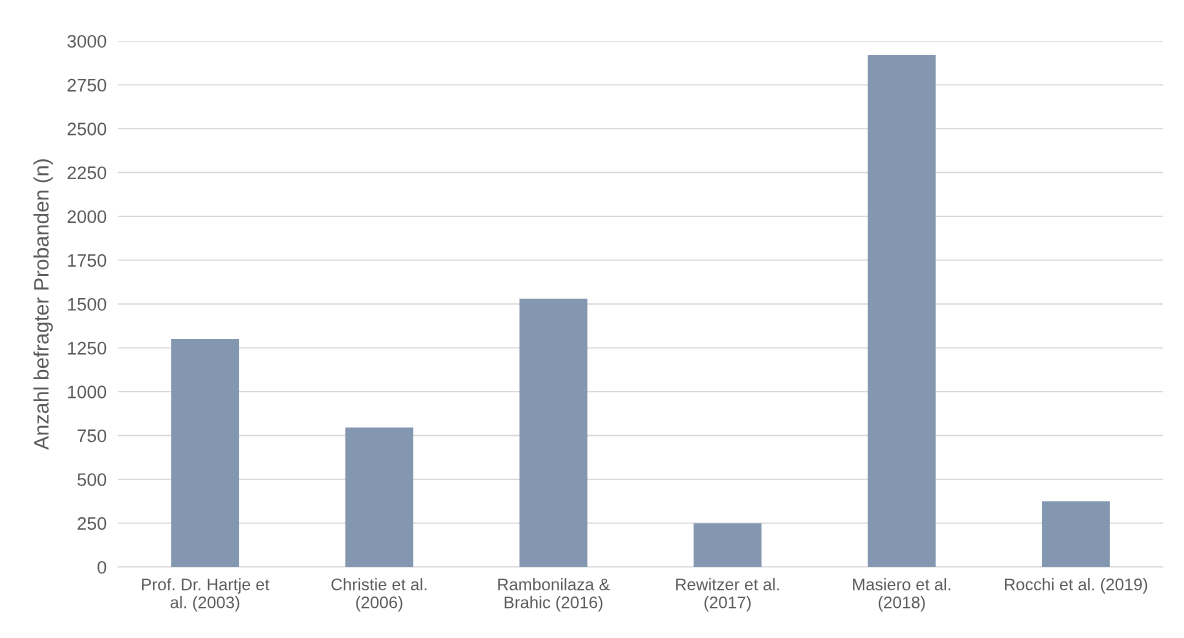  I want to click on x-tick-label: Rocchi et al. (2019), so click(1076, 586).